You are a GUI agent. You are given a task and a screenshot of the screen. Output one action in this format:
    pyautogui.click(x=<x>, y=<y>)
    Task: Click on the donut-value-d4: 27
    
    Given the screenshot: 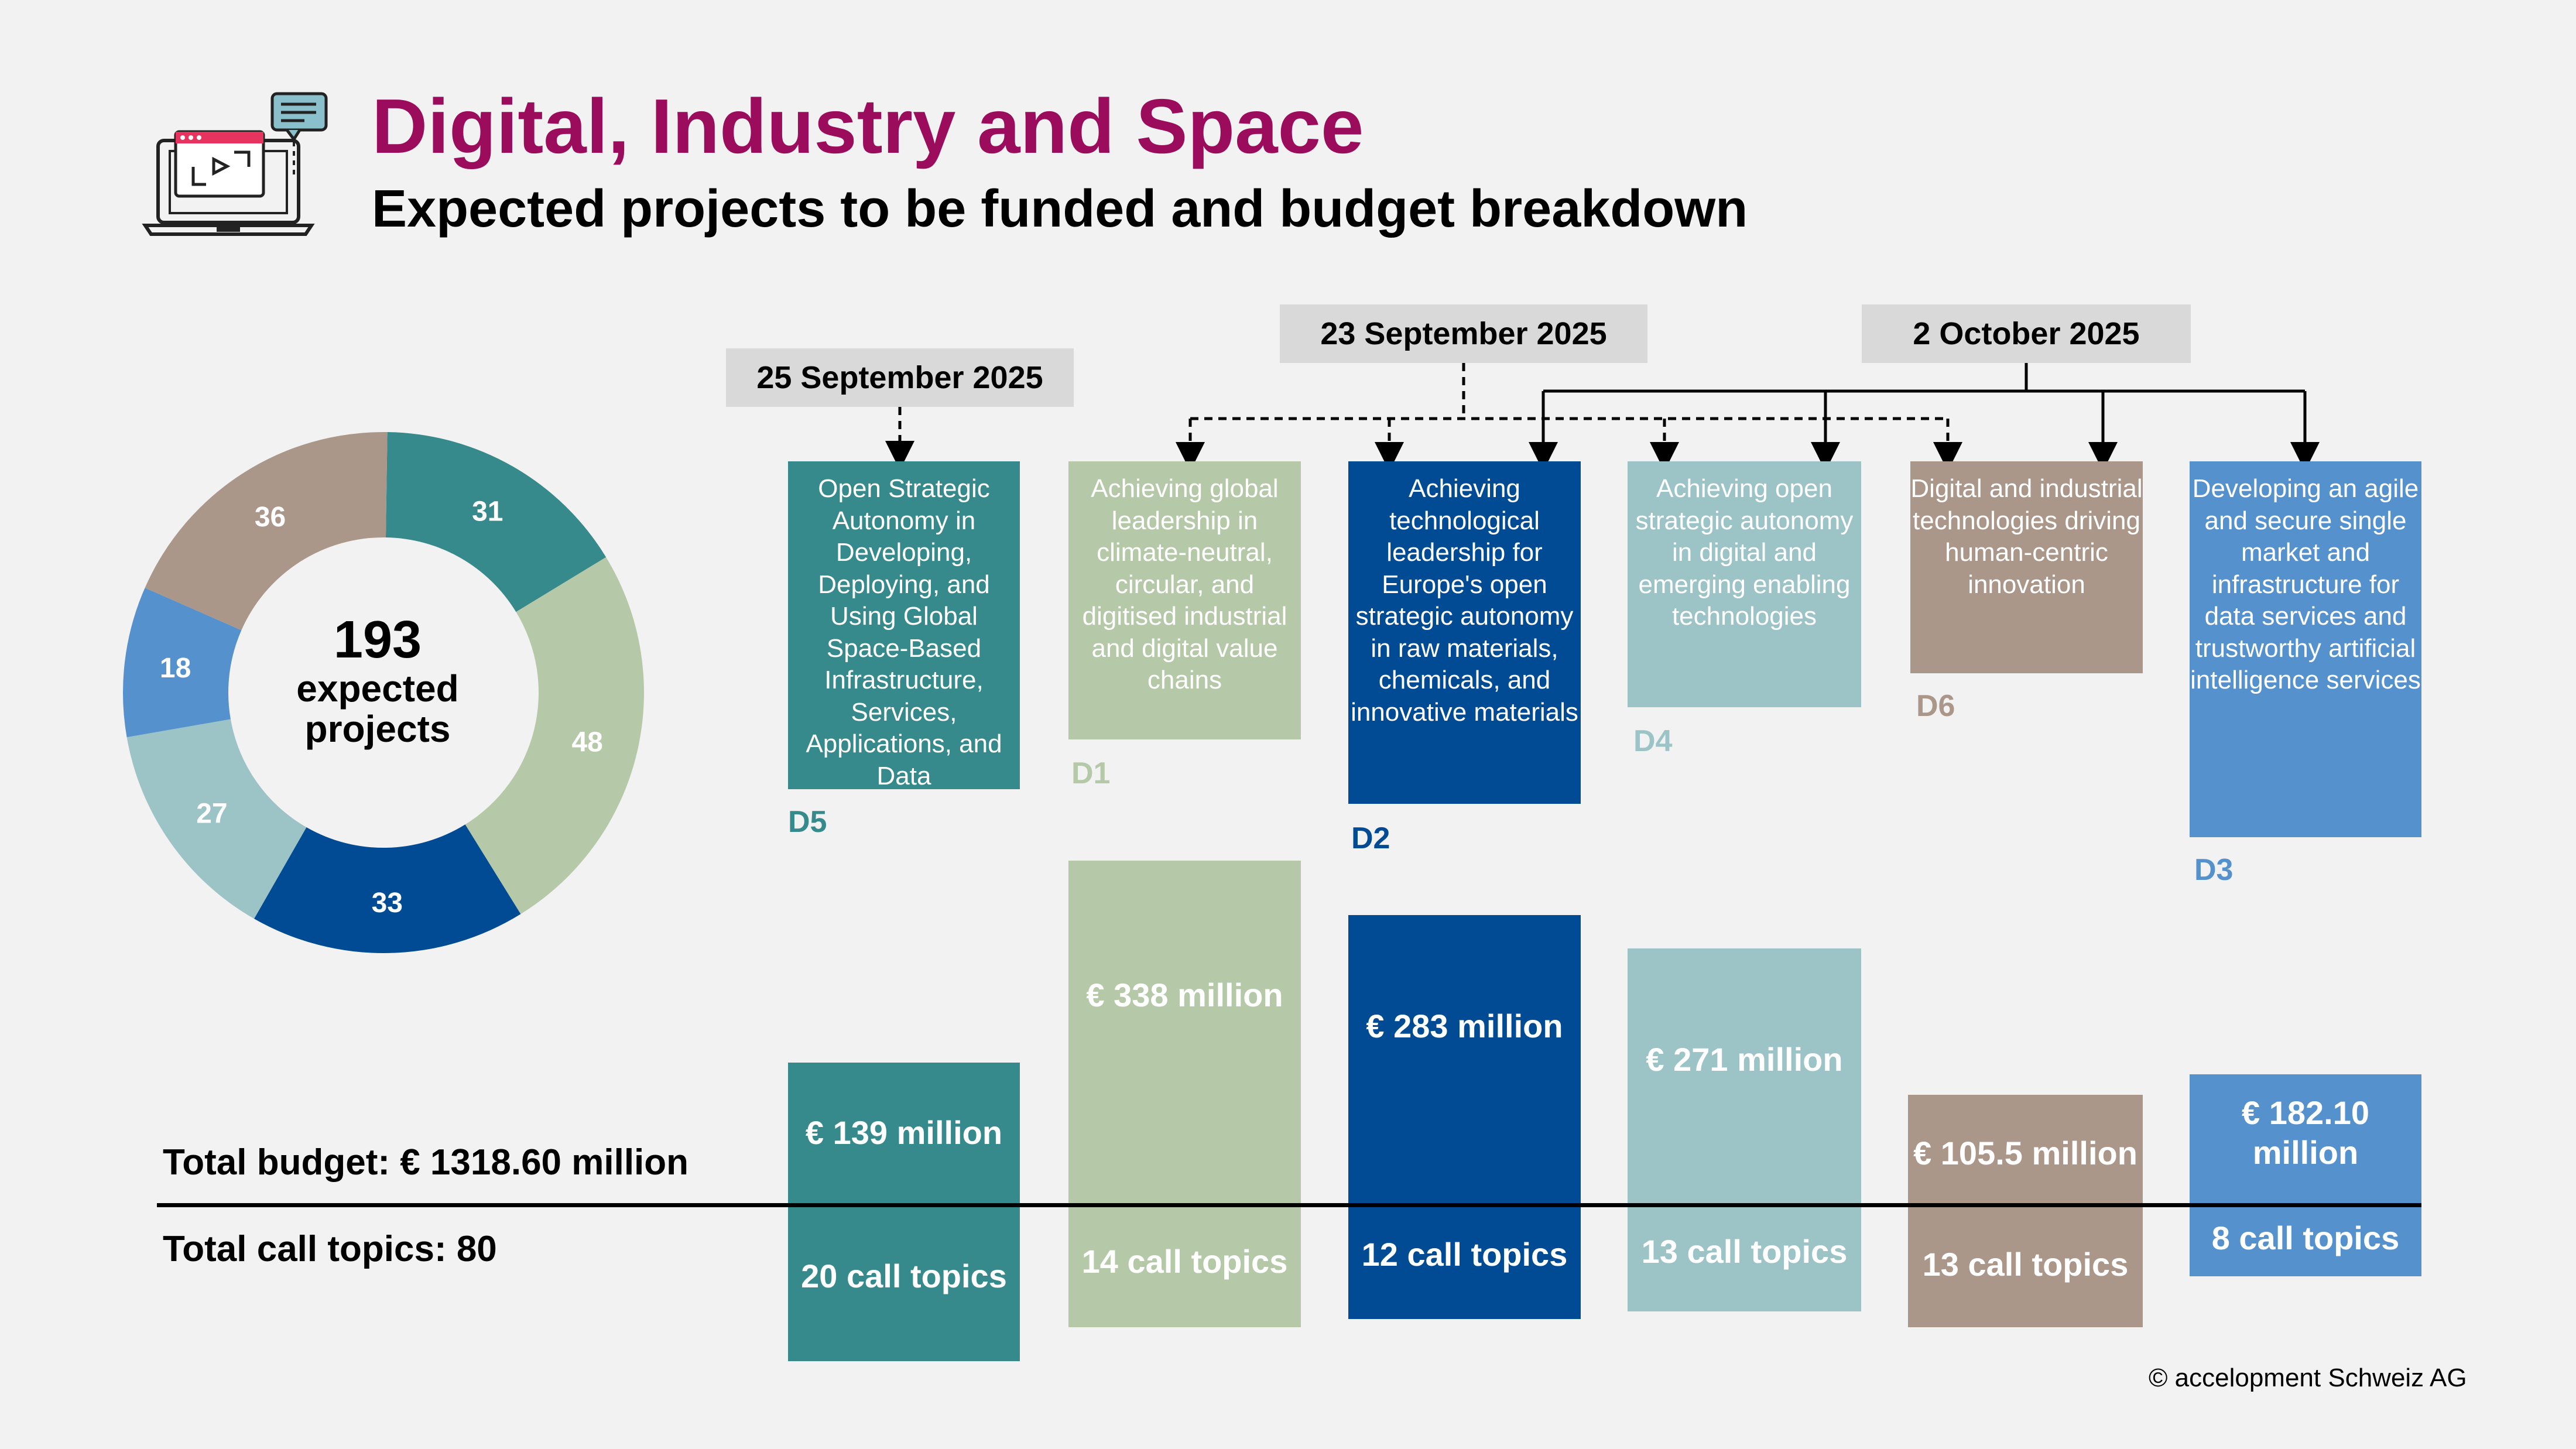 What is the action you would take?
    pyautogui.click(x=211, y=814)
    